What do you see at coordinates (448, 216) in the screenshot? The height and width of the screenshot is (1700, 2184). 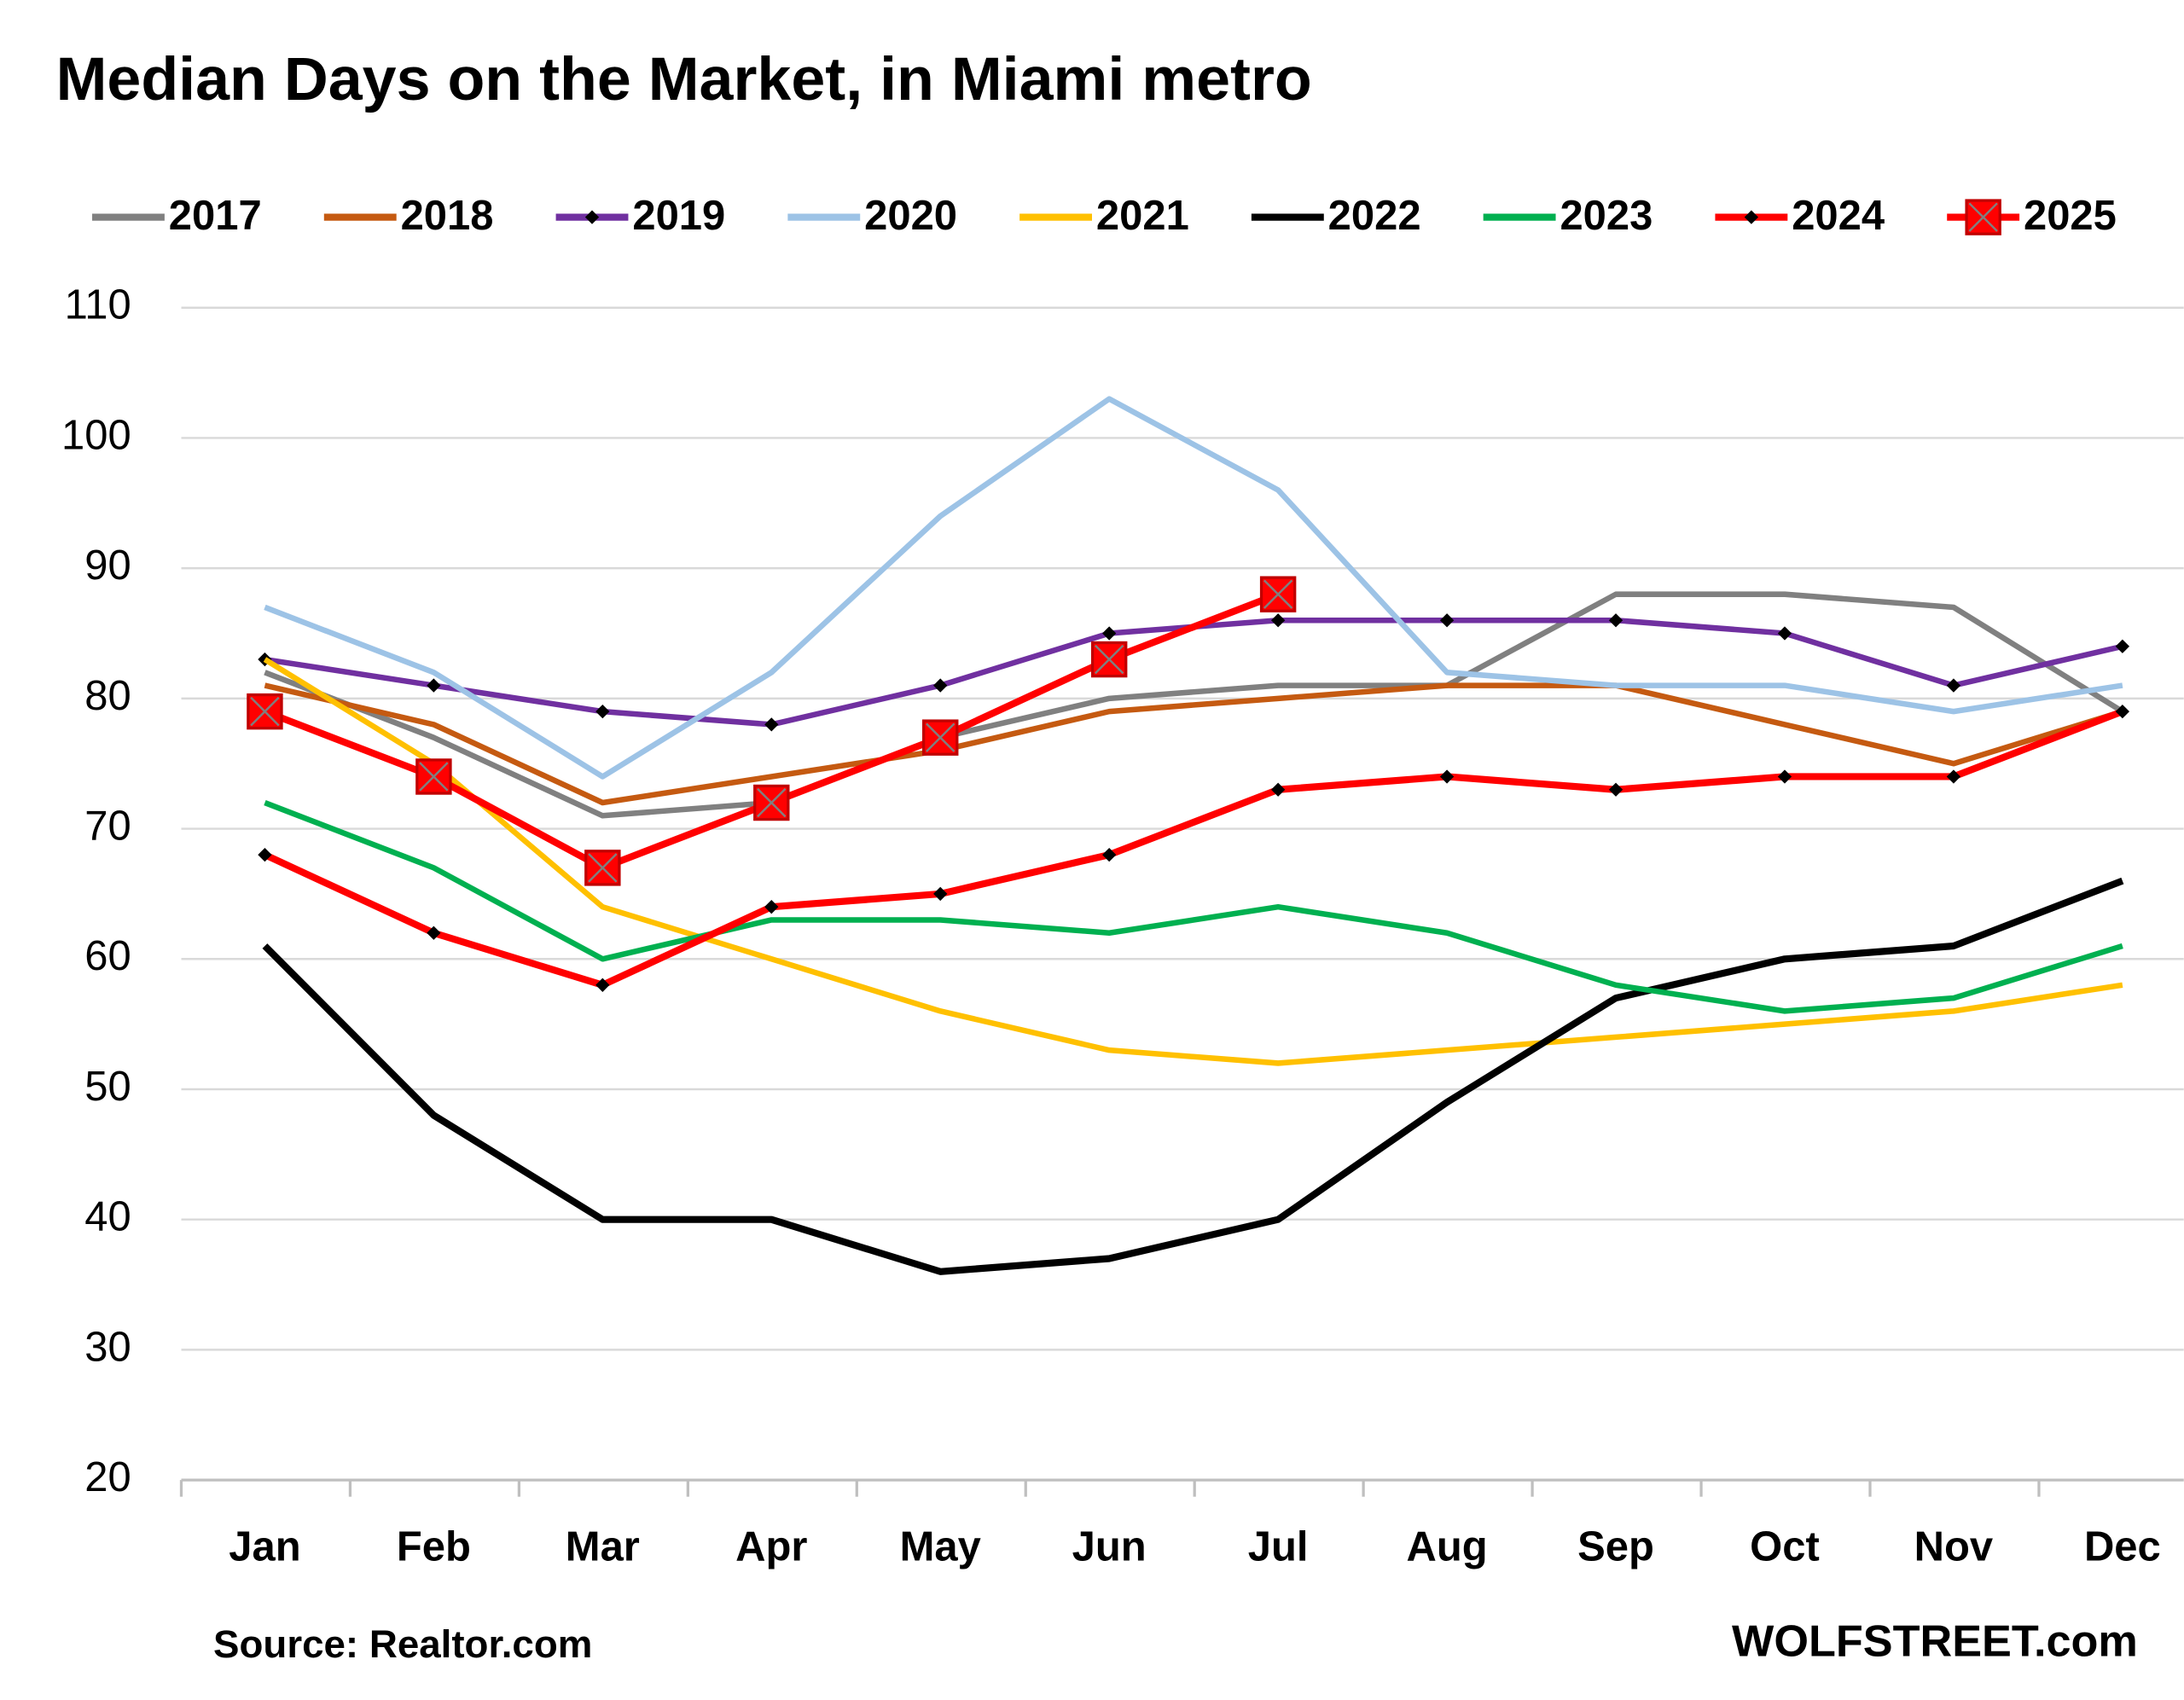 I see `legend-label: 2018` at bounding box center [448, 216].